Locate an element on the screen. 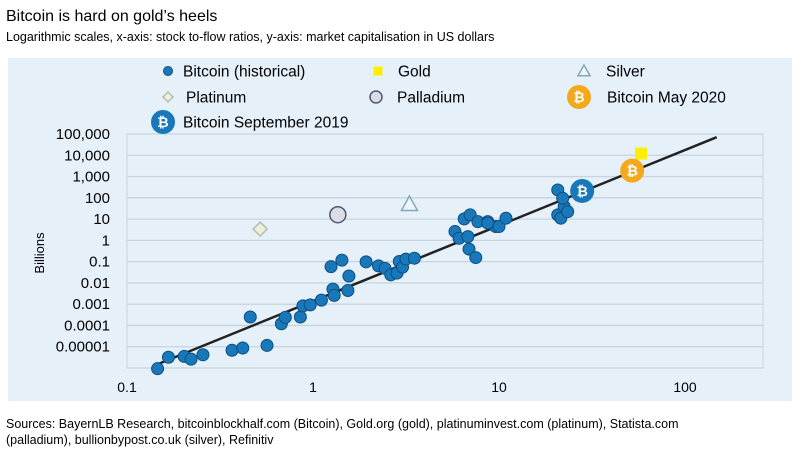  legend-marker-bitcoin-september-2019: ₿ is located at coordinates (163, 122).